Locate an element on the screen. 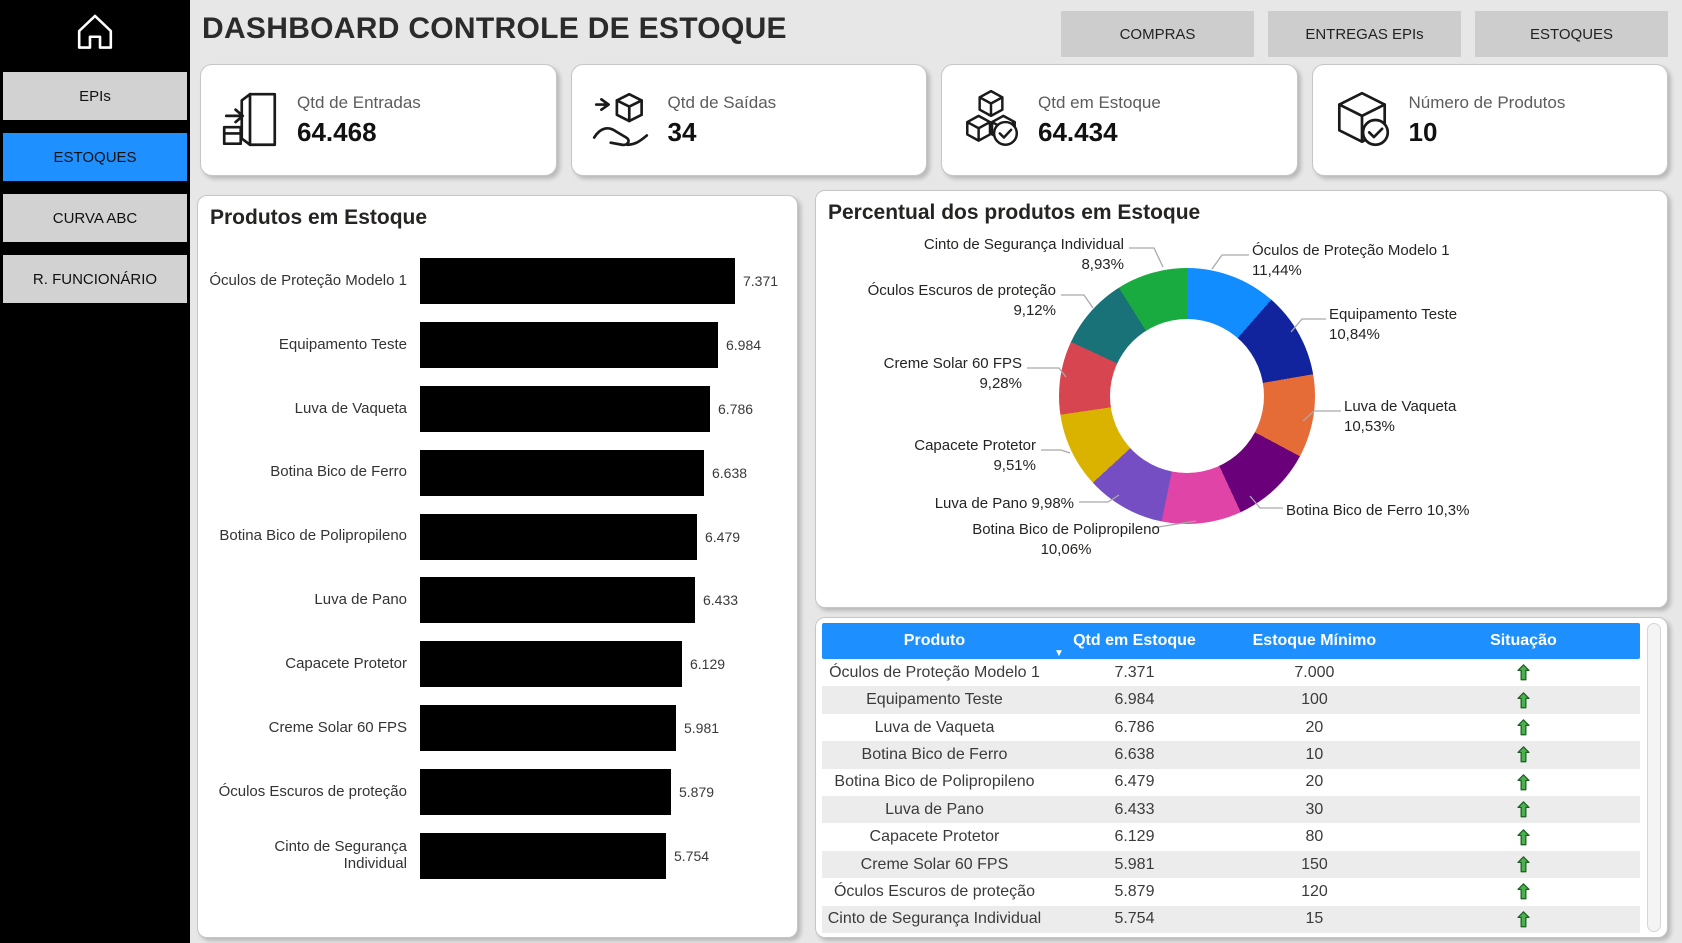  table-row-luva-de-vaqueta: Luva de Vaqueta 6.786 20 is located at coordinates (1231, 727).